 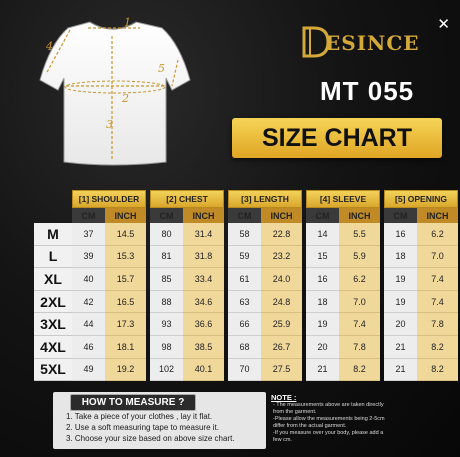 I want to click on model-number: MT 055, so click(x=367, y=91).